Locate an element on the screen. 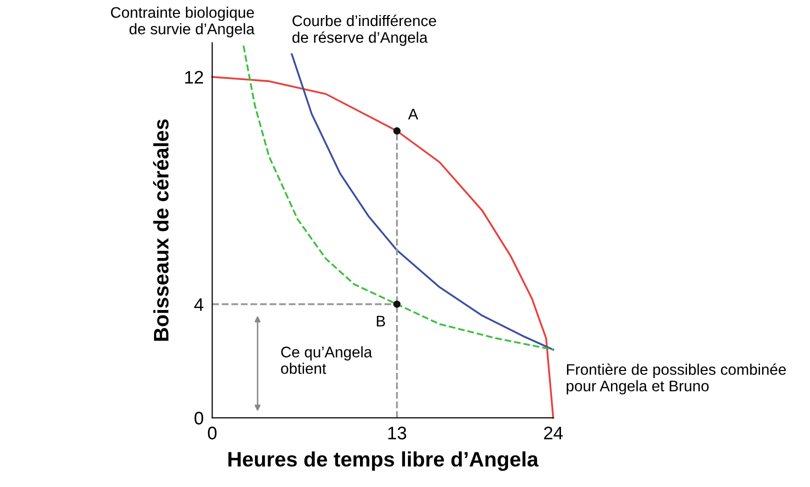 The height and width of the screenshot is (487, 810). annotation: A is located at coordinates (413, 114).